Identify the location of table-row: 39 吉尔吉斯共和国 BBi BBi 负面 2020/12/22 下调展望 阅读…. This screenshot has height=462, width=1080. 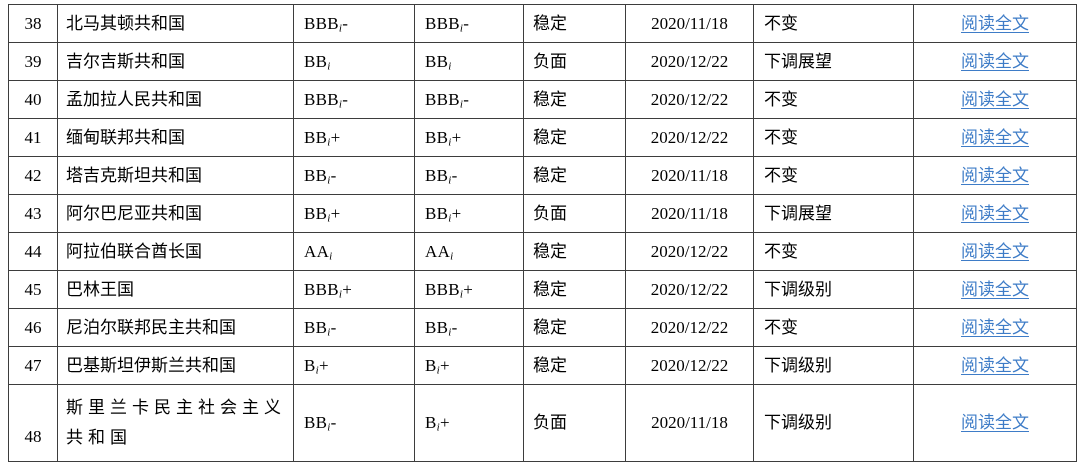
(542, 61).